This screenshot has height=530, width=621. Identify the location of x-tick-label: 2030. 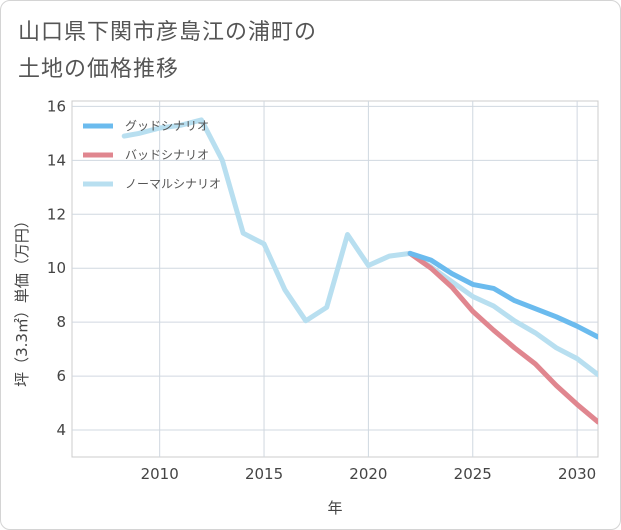
(577, 474).